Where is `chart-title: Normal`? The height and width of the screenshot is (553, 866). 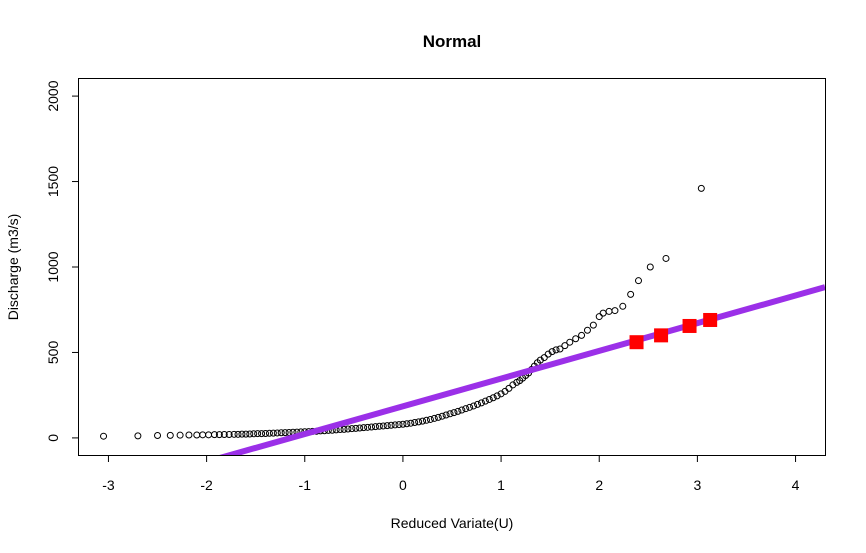 chart-title: Normal is located at coordinates (452, 41).